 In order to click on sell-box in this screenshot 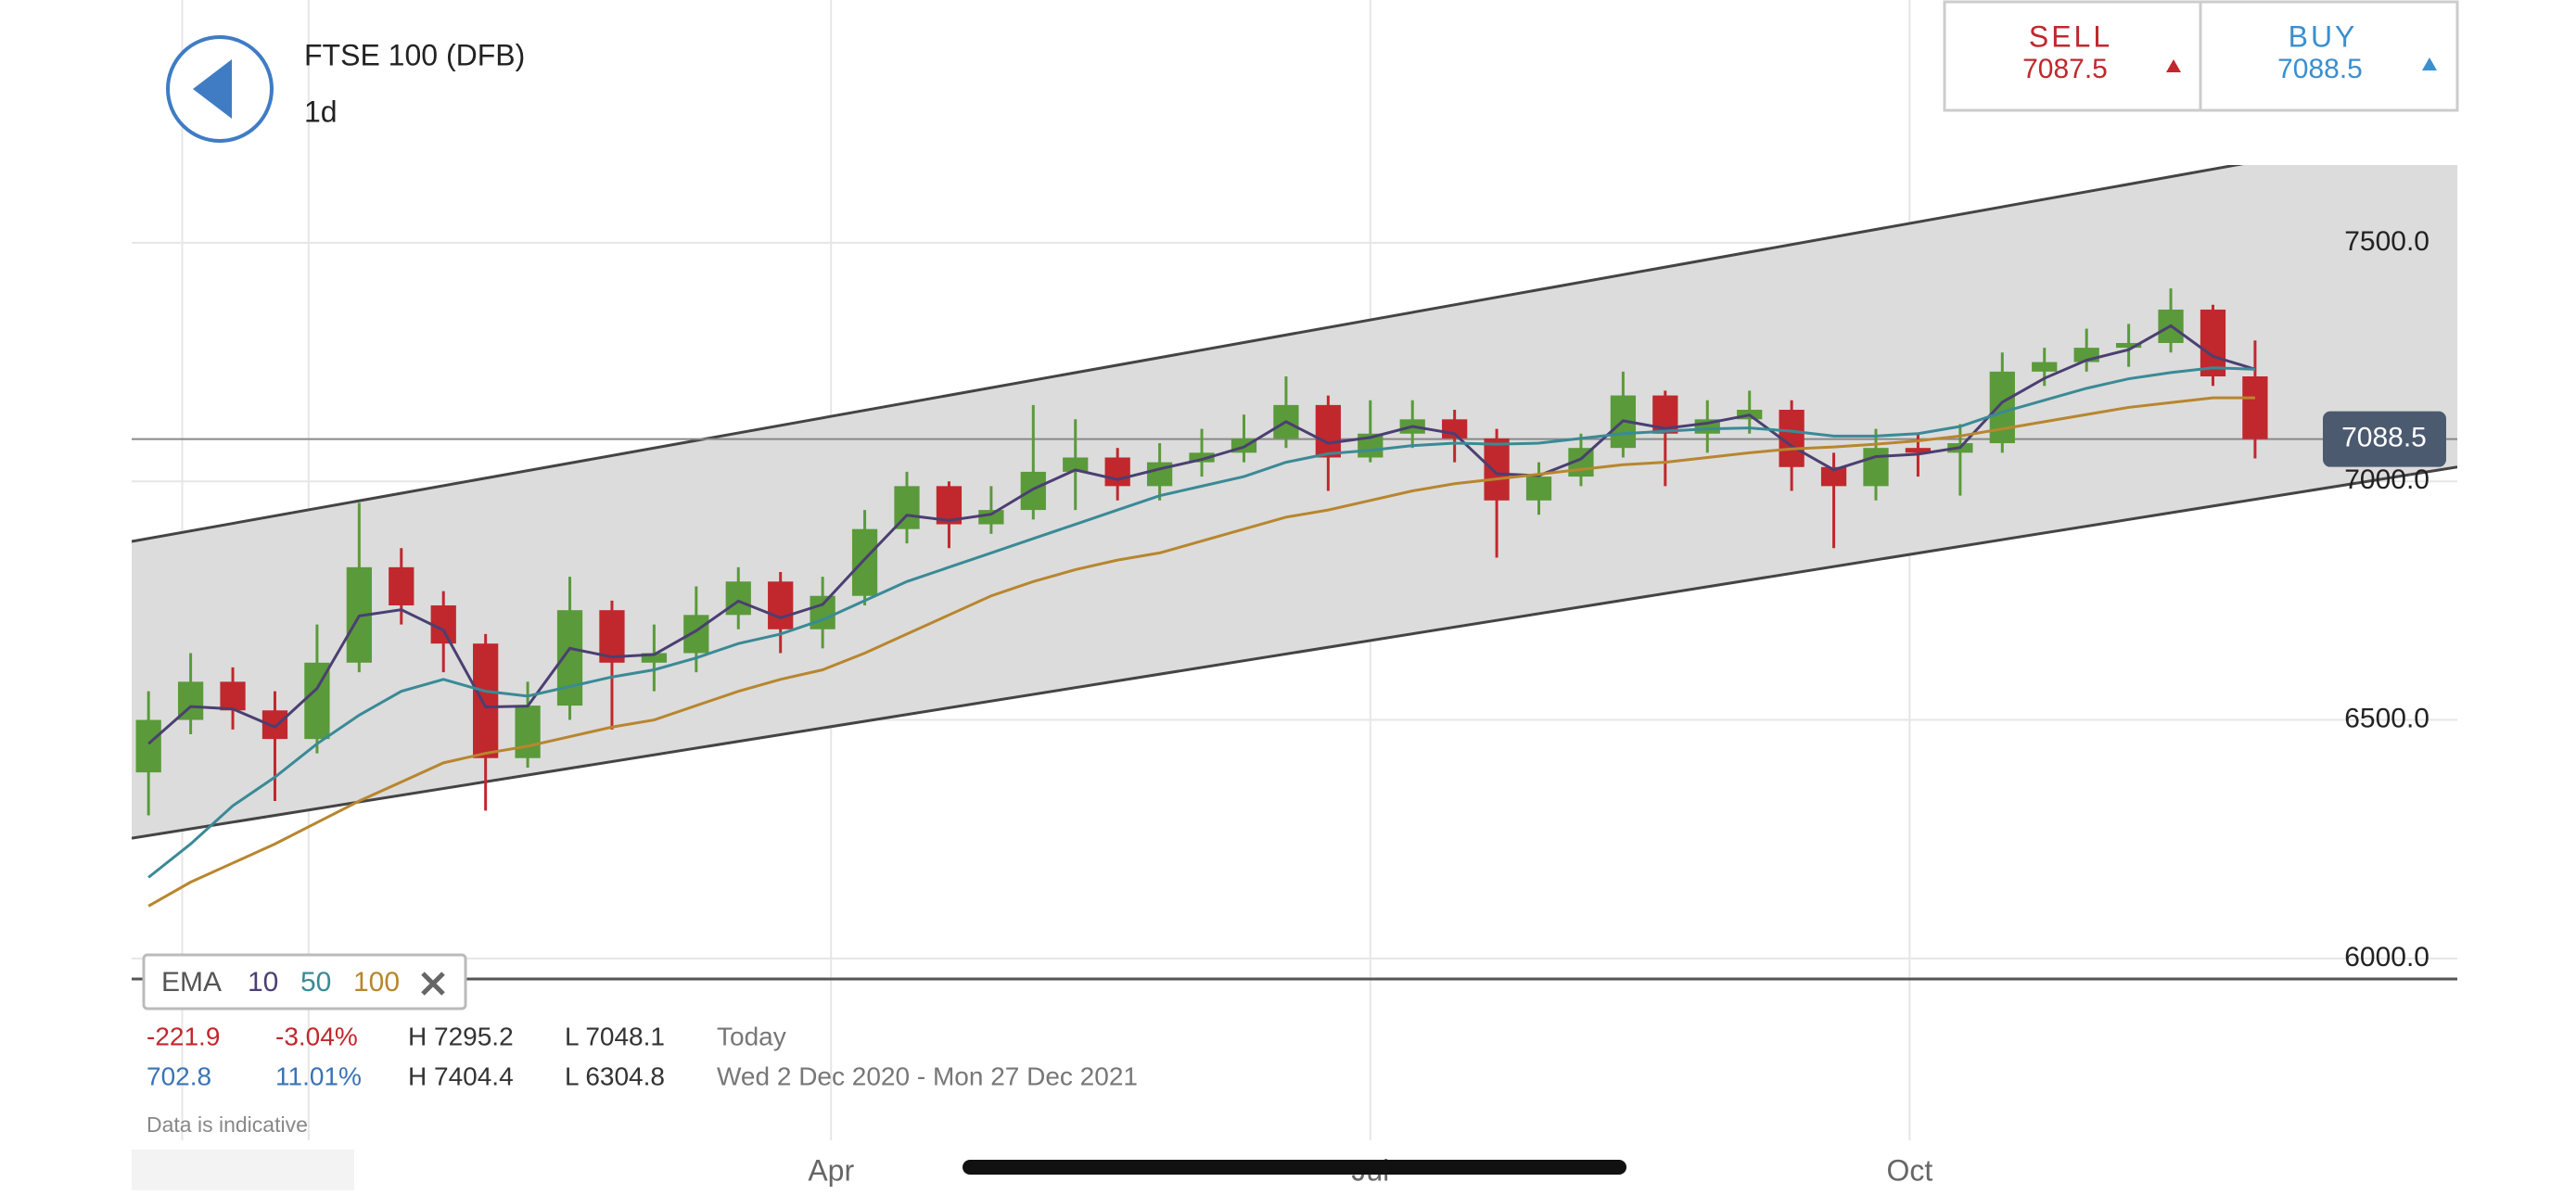, I will do `click(2072, 56)`.